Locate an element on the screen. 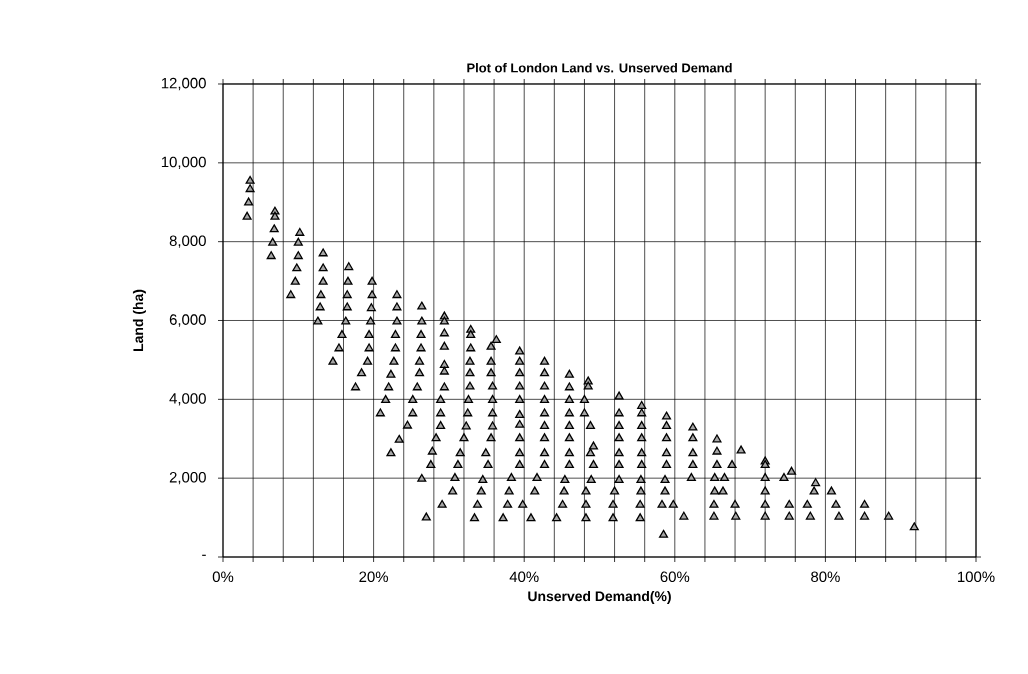 The width and height of the screenshot is (1028, 674). y-tick-label: - is located at coordinates (204, 555).